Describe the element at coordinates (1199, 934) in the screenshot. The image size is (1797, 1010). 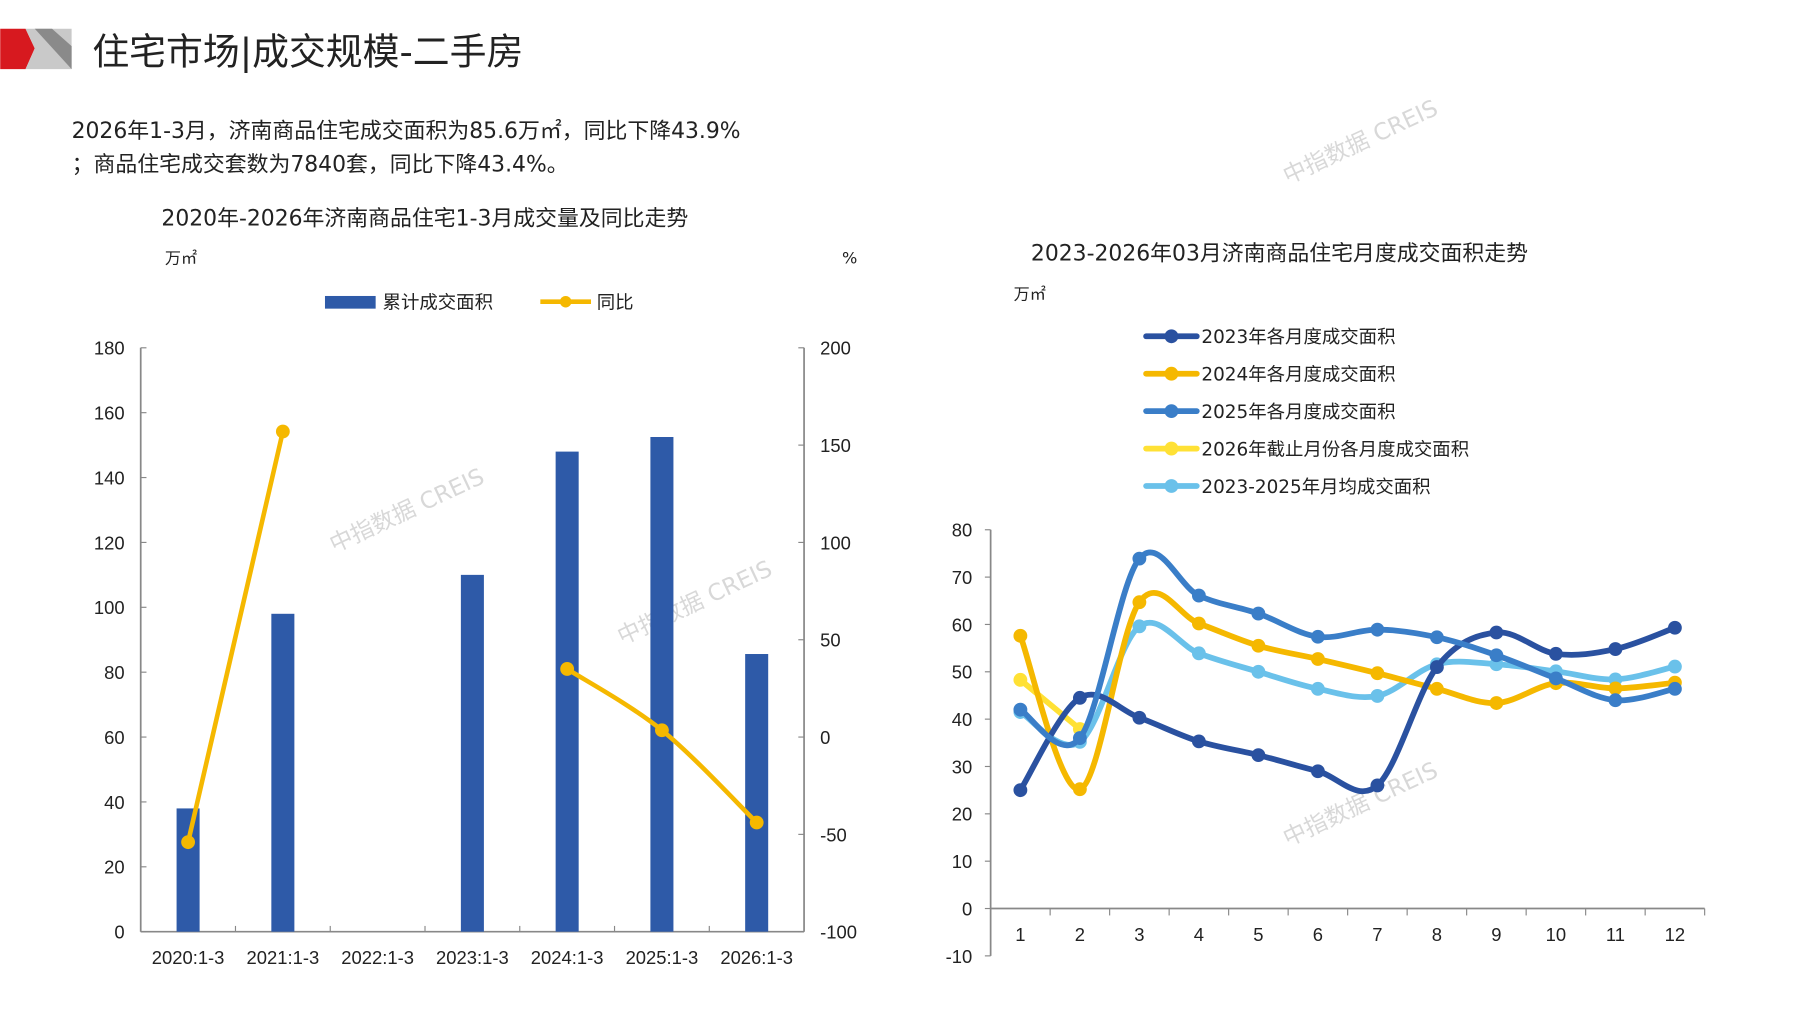
I see `x-tick-label: 4` at that location.